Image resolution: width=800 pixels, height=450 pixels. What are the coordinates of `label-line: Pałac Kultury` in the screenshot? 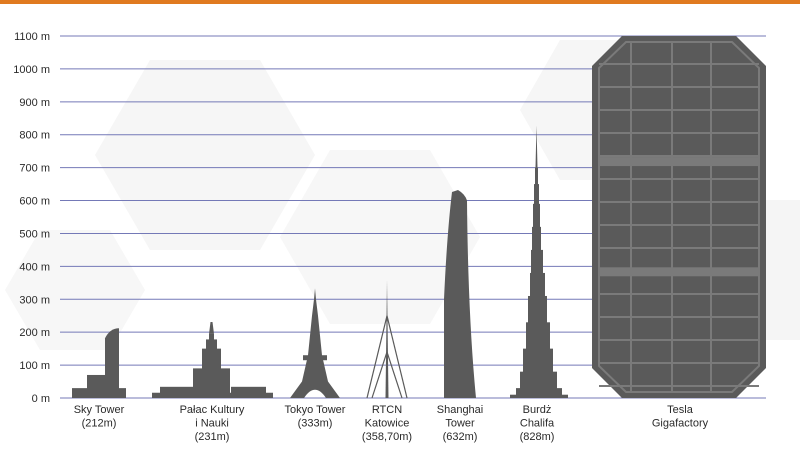 It's located at (212, 410).